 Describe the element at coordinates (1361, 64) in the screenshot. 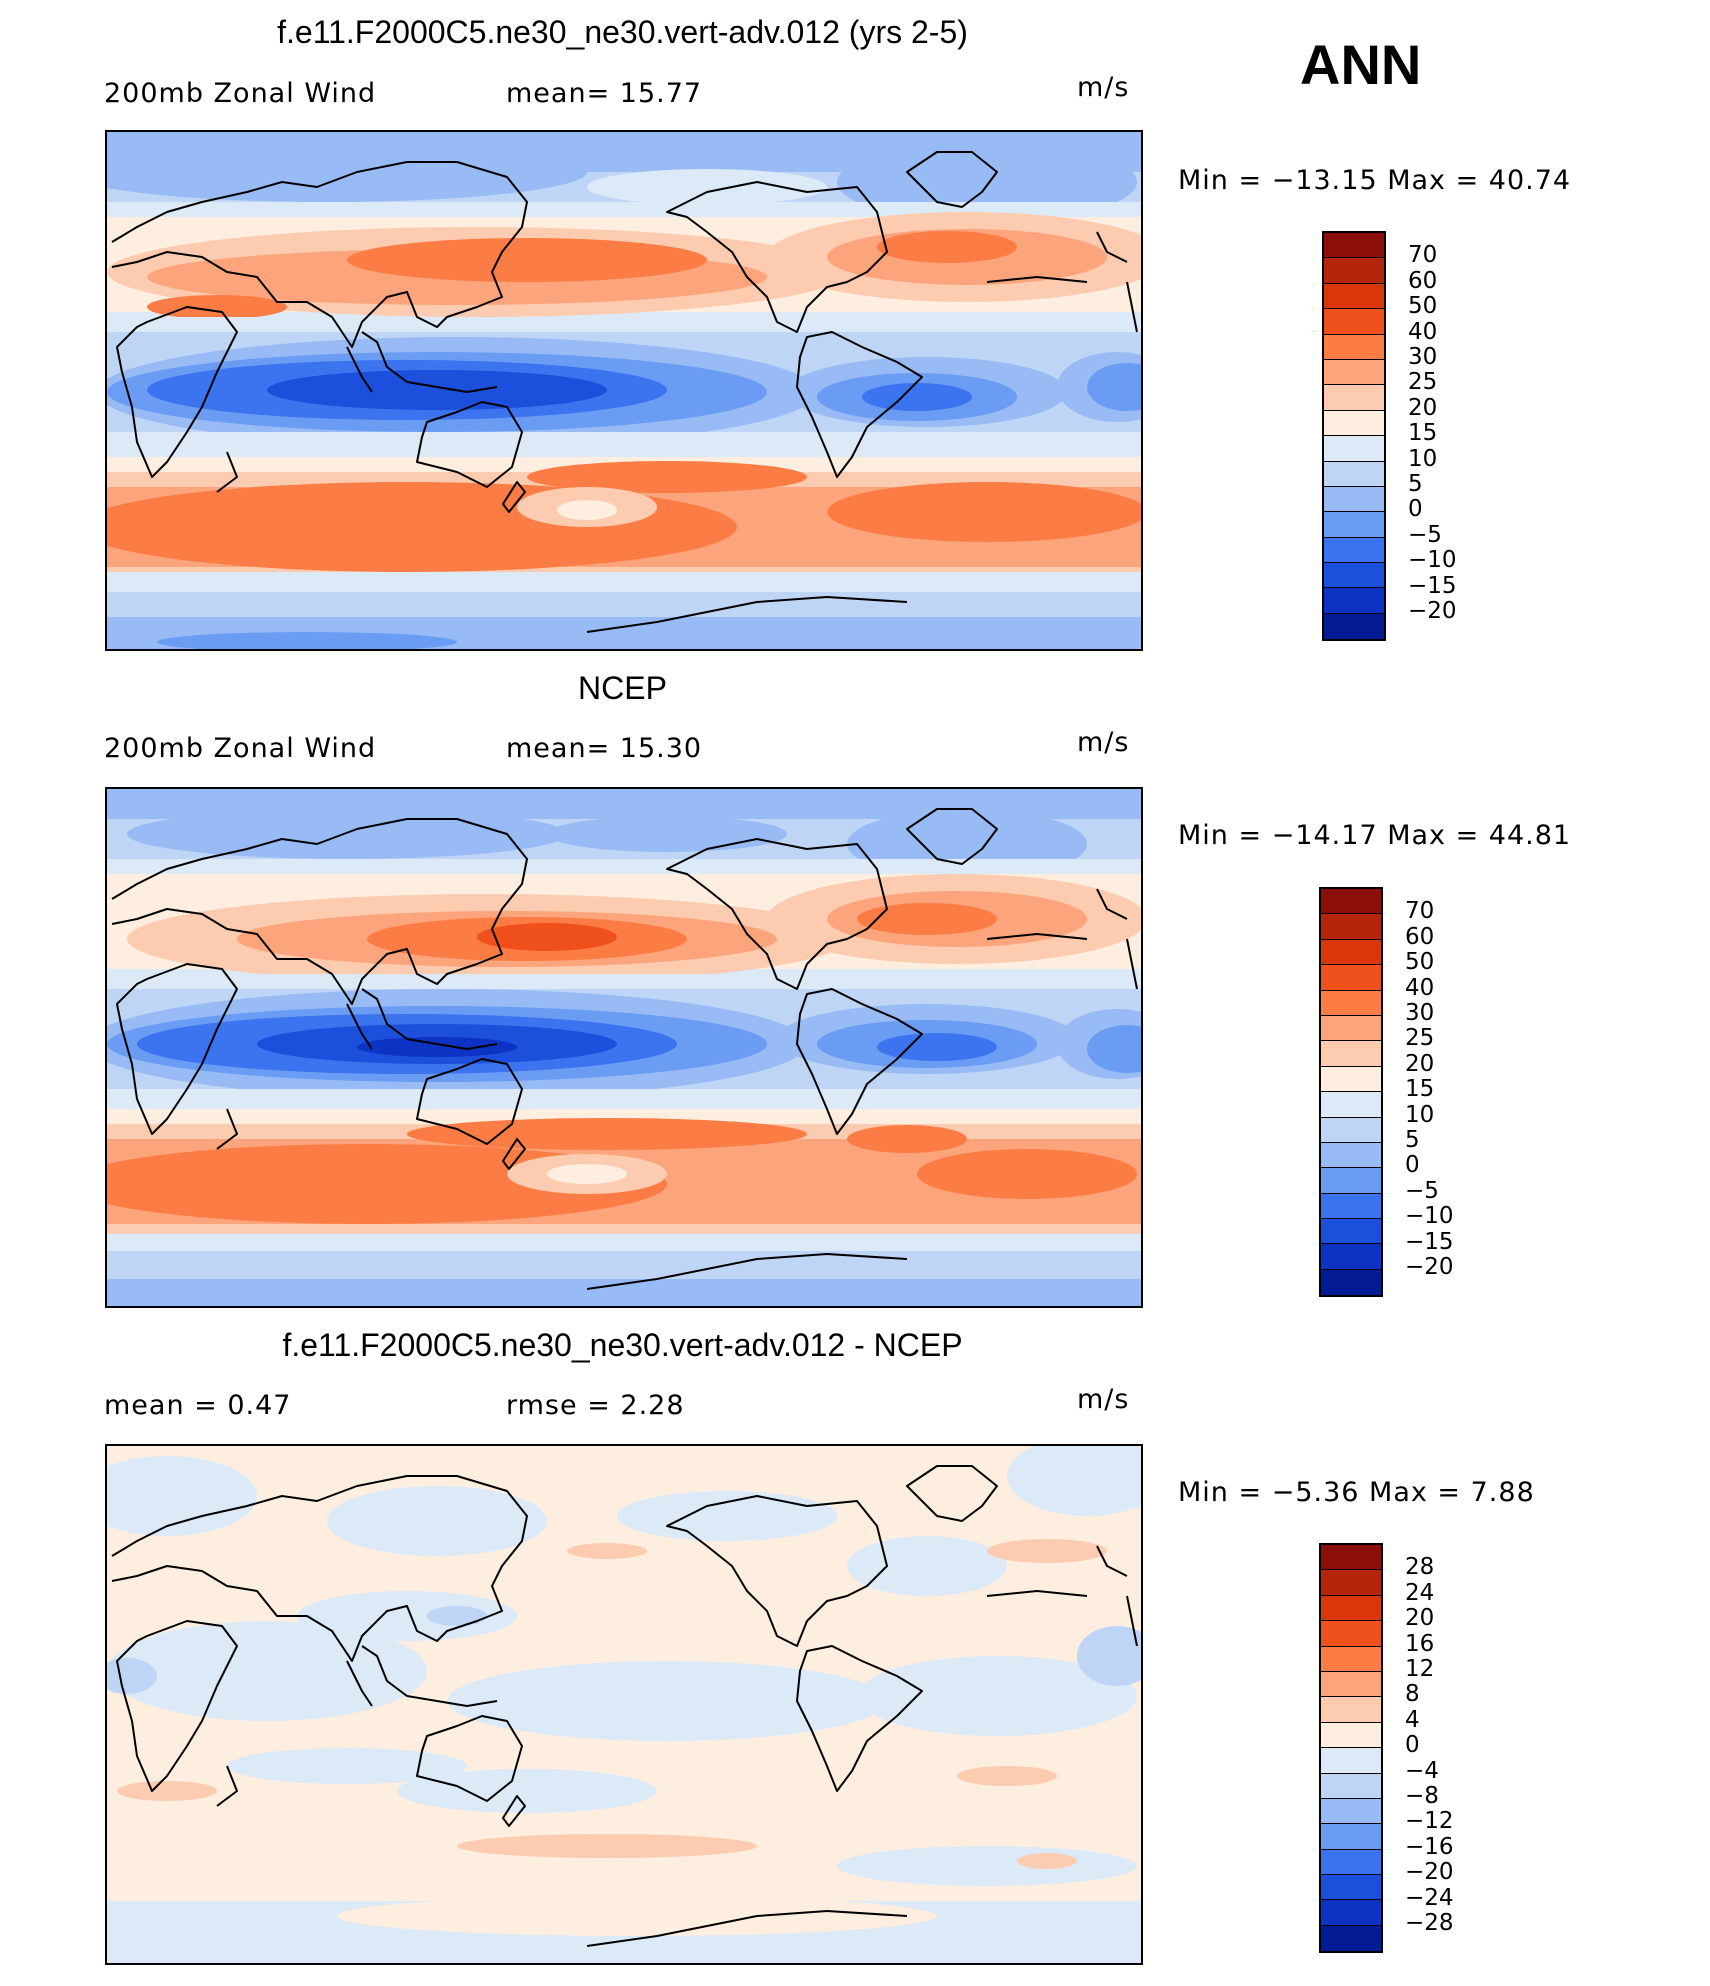

I see `season-label: ANN` at that location.